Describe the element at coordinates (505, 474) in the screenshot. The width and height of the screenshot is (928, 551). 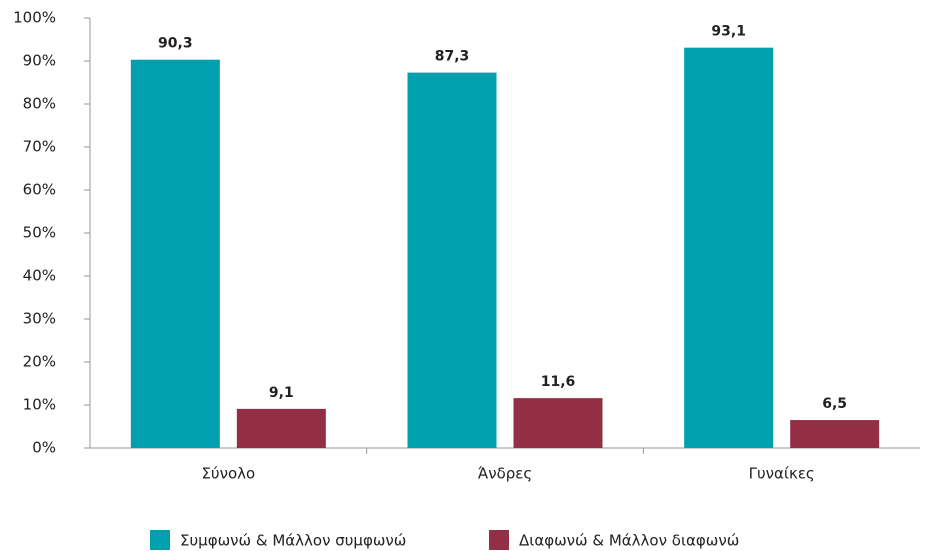
I see `x-tick-label: Άνδρες` at that location.